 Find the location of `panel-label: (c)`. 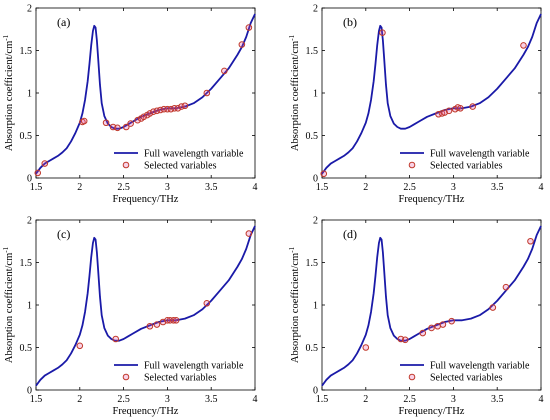

panel-label: (c) is located at coordinates (63, 234).